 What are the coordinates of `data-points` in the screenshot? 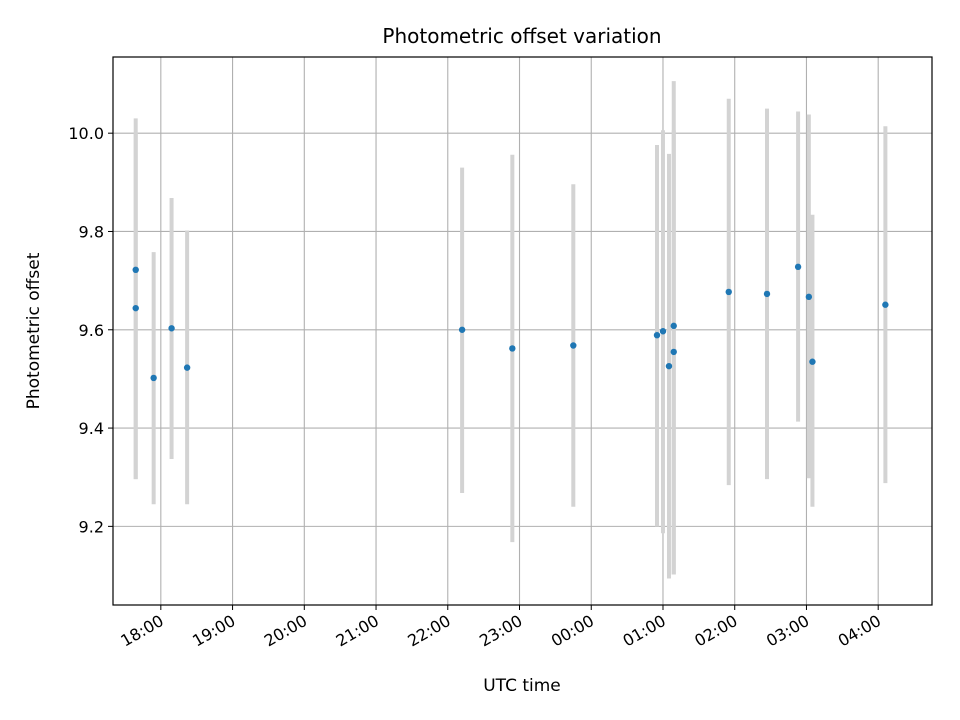 It's located at (510, 322).